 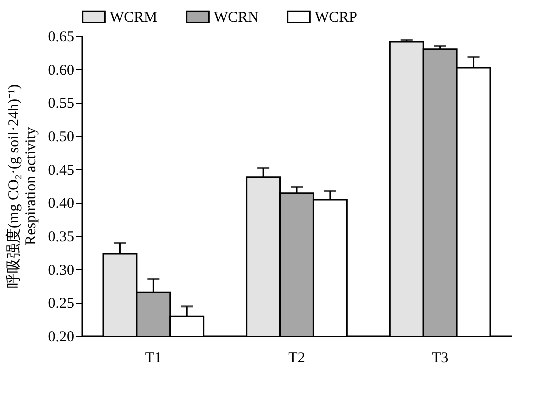 I want to click on y-tick-label: 0.20, so click(x=61, y=338).